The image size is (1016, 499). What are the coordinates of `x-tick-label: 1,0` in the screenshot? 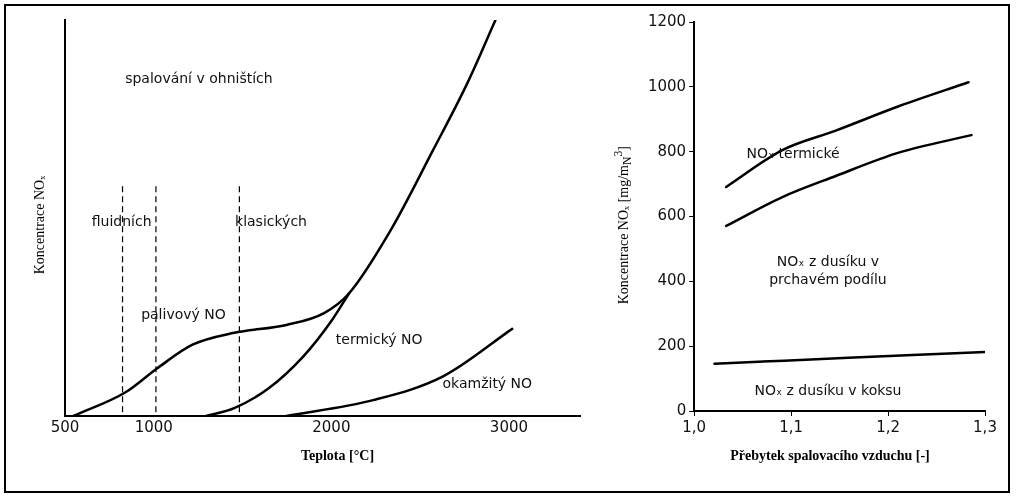 It's located at (694, 426).